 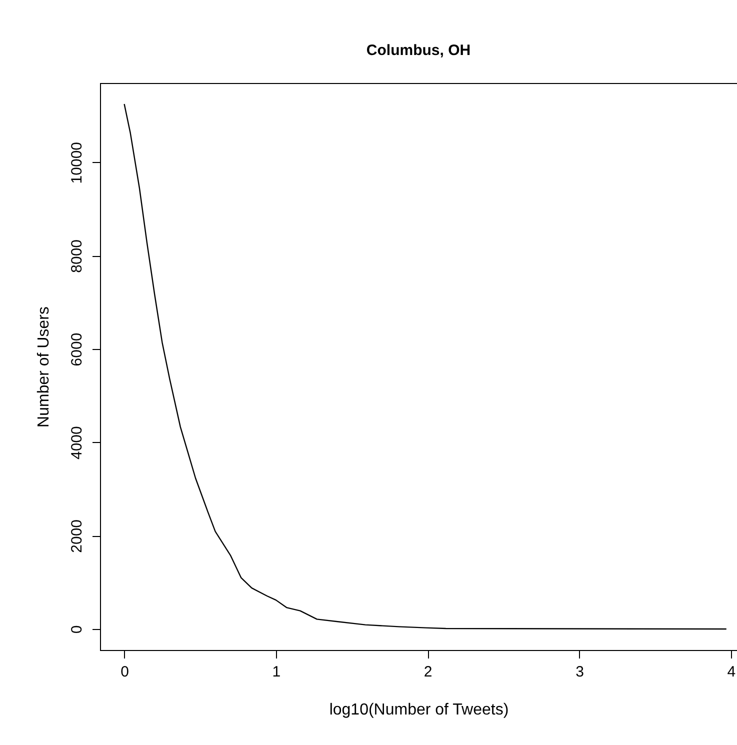 I want to click on chart-title: Columbus, OH, so click(x=418, y=50).